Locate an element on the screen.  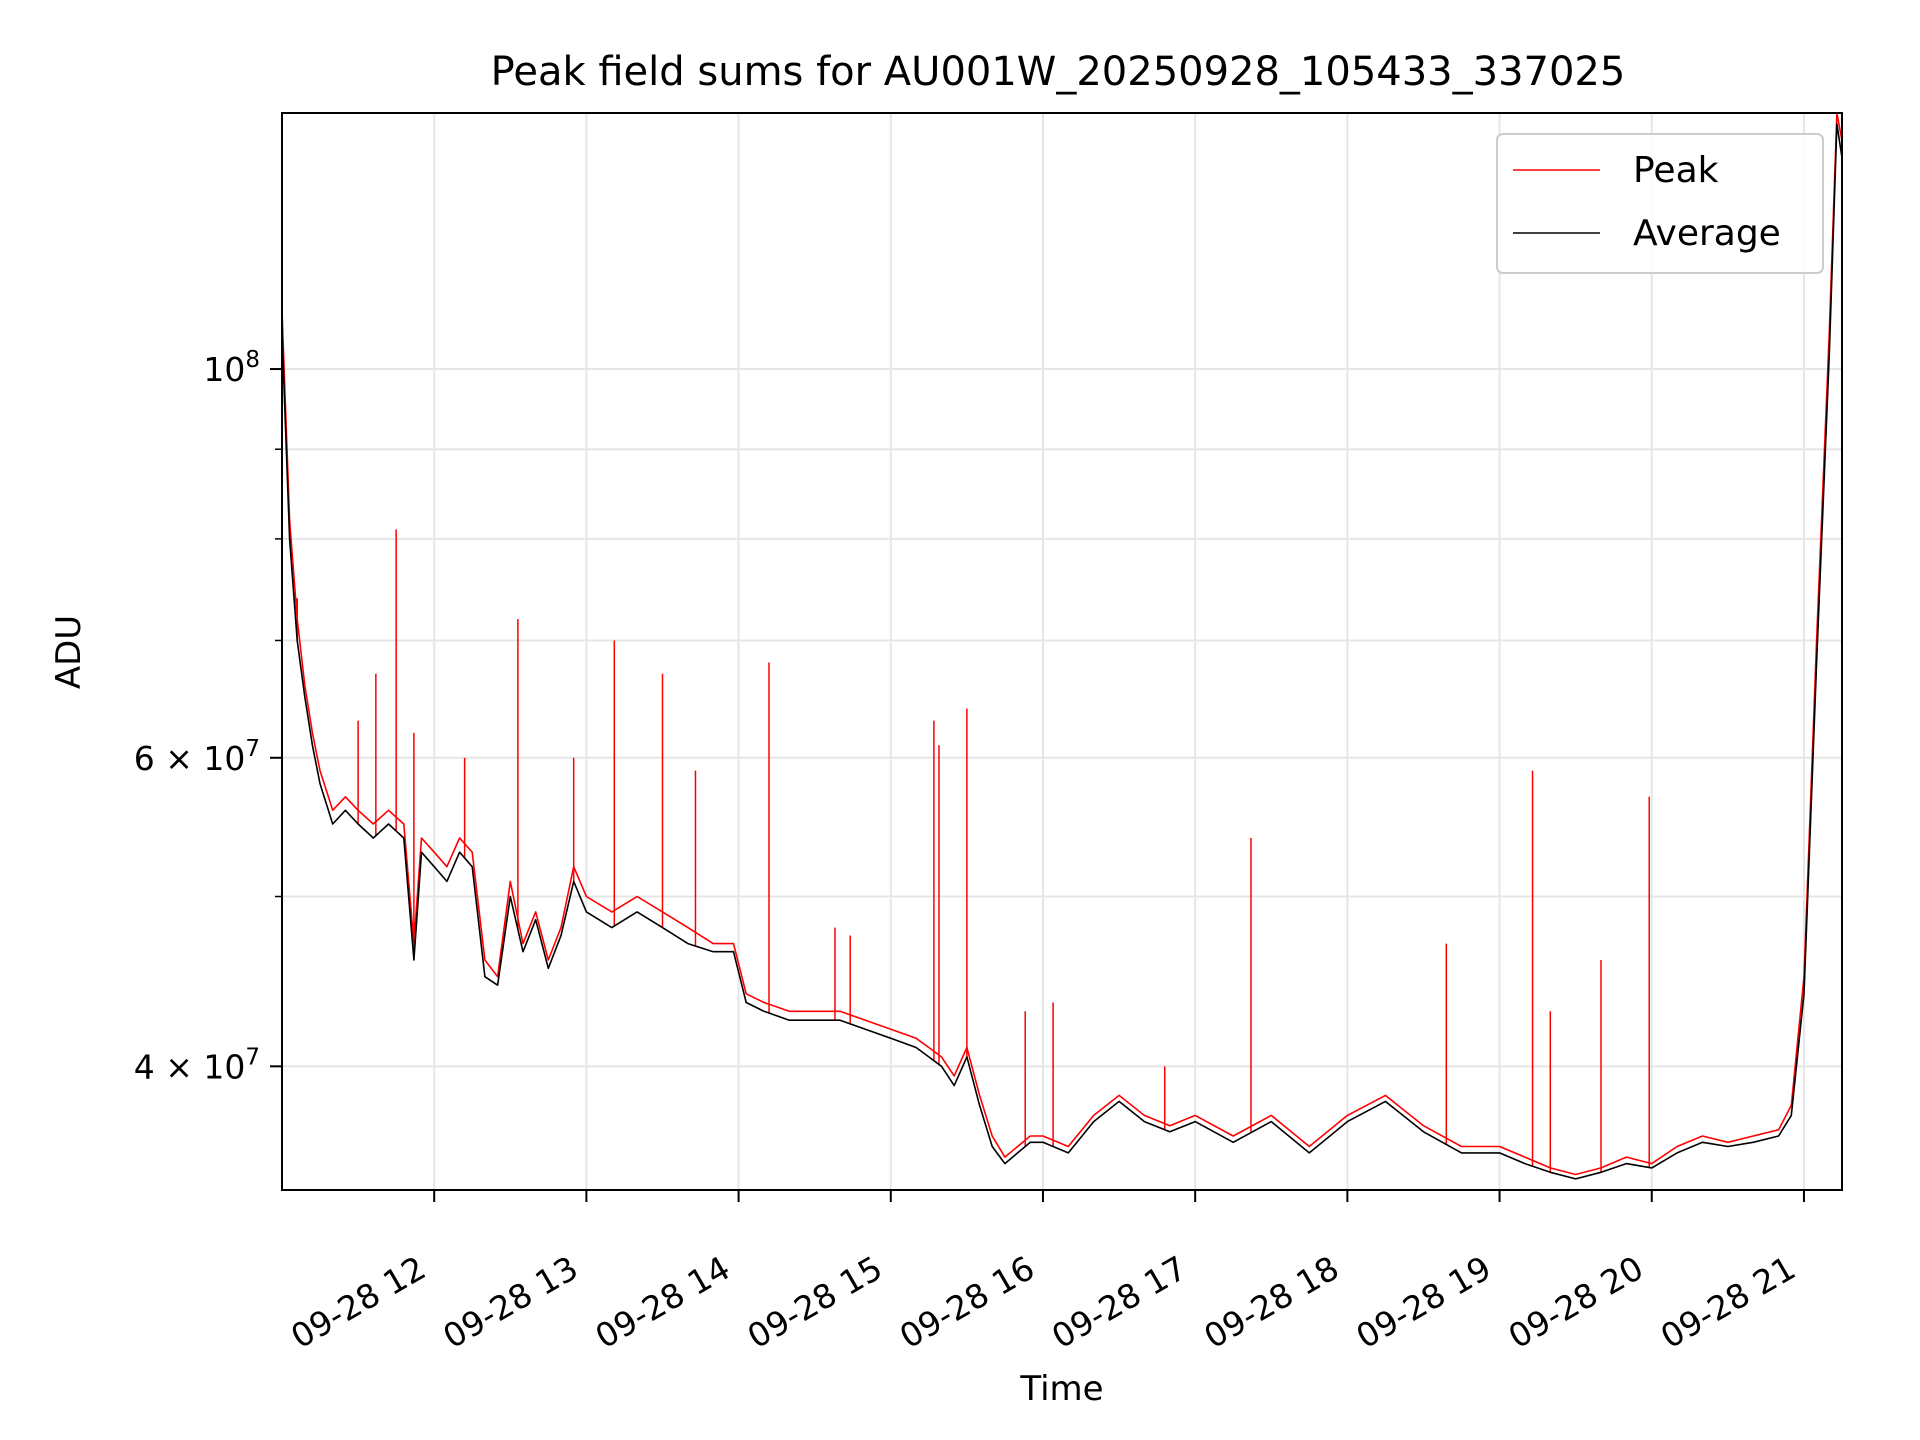
legend-box is located at coordinates (1660, 203).